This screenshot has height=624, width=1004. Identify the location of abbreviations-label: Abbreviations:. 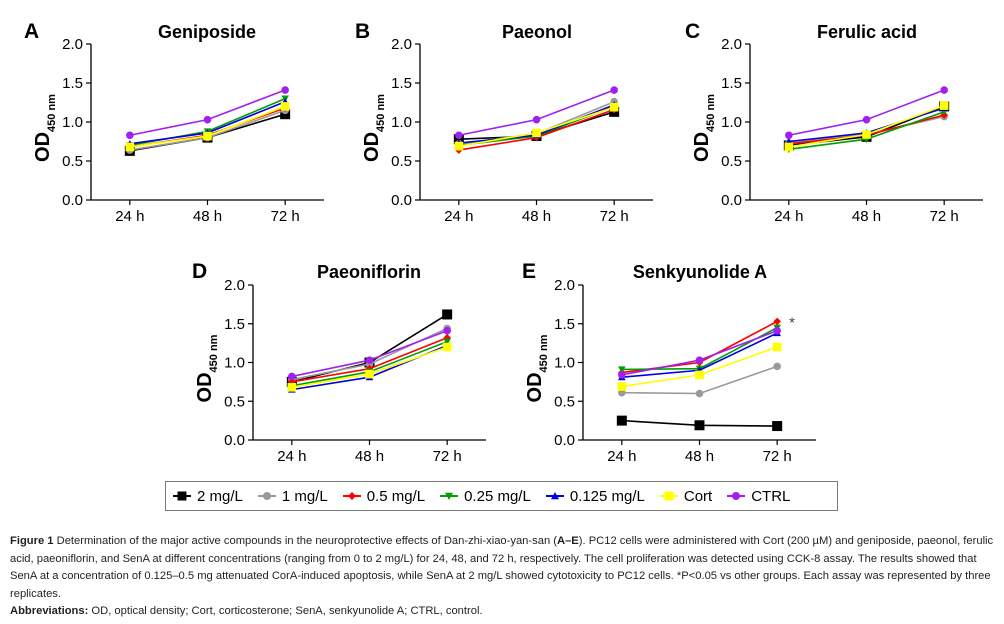
(49, 611).